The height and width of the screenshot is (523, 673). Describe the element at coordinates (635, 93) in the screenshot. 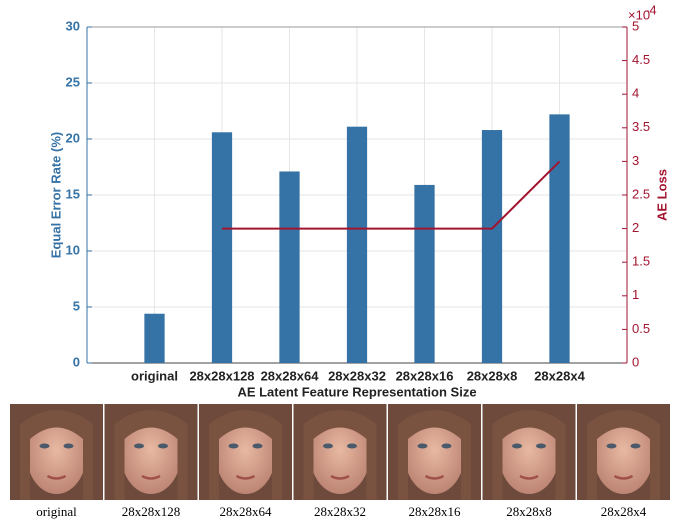

I see `y2-tick-label: 4` at that location.